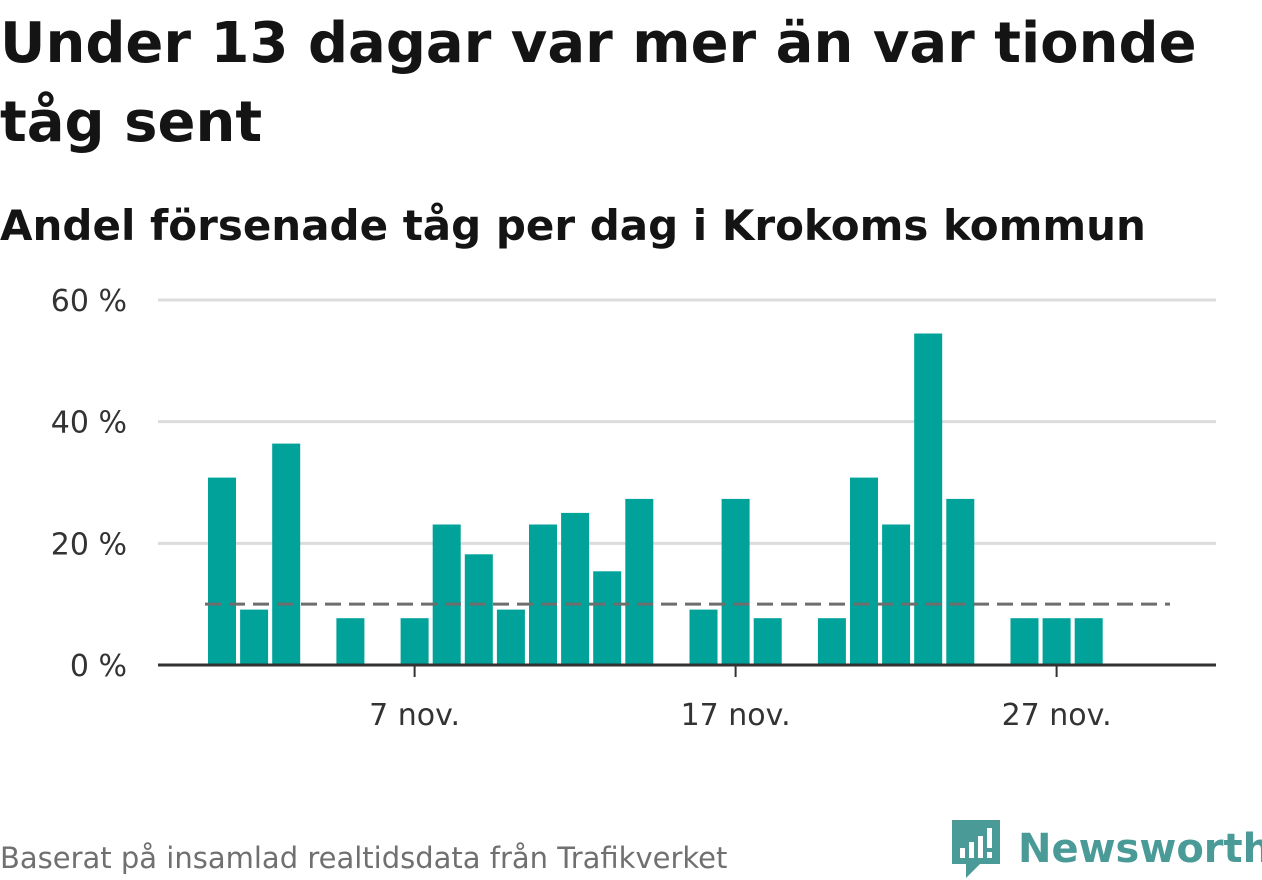 Image resolution: width=1262 pixels, height=880 pixels. Describe the element at coordinates (89, 544) in the screenshot. I see `y-tick-label: 20 %` at that location.